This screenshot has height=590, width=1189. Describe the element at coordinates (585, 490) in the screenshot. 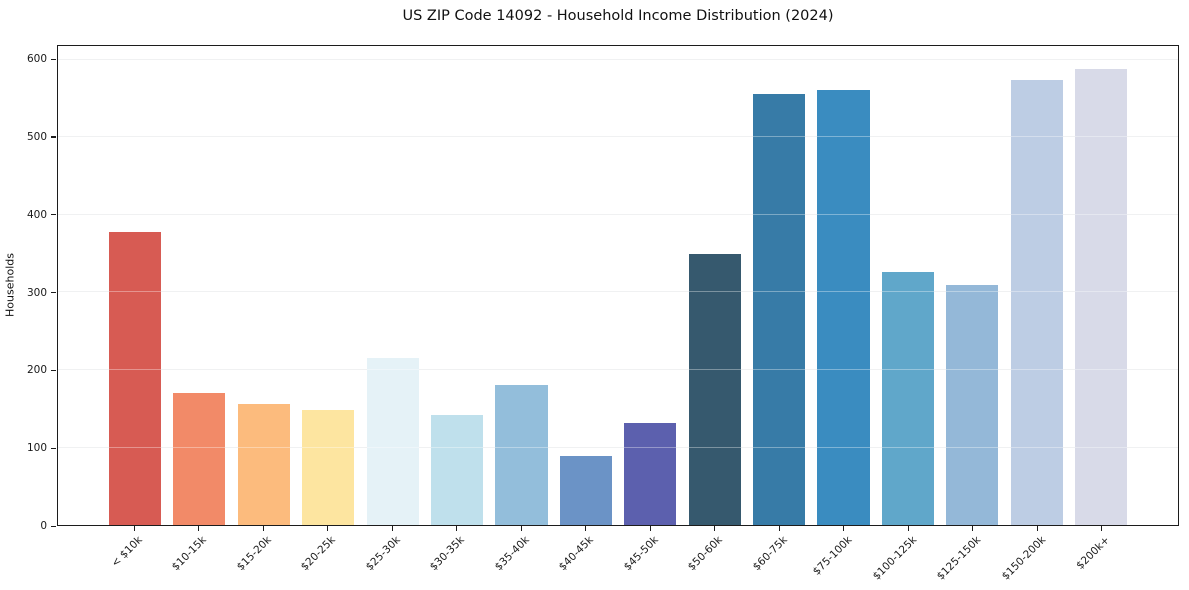

I see `bar-$40-45k` at that location.